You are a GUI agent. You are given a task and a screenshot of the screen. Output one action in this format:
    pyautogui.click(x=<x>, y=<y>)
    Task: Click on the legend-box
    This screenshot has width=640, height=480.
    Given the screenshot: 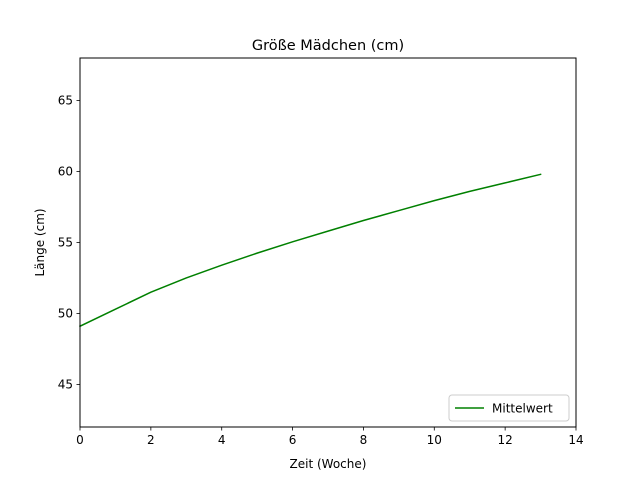 What is the action you would take?
    pyautogui.click(x=509, y=408)
    